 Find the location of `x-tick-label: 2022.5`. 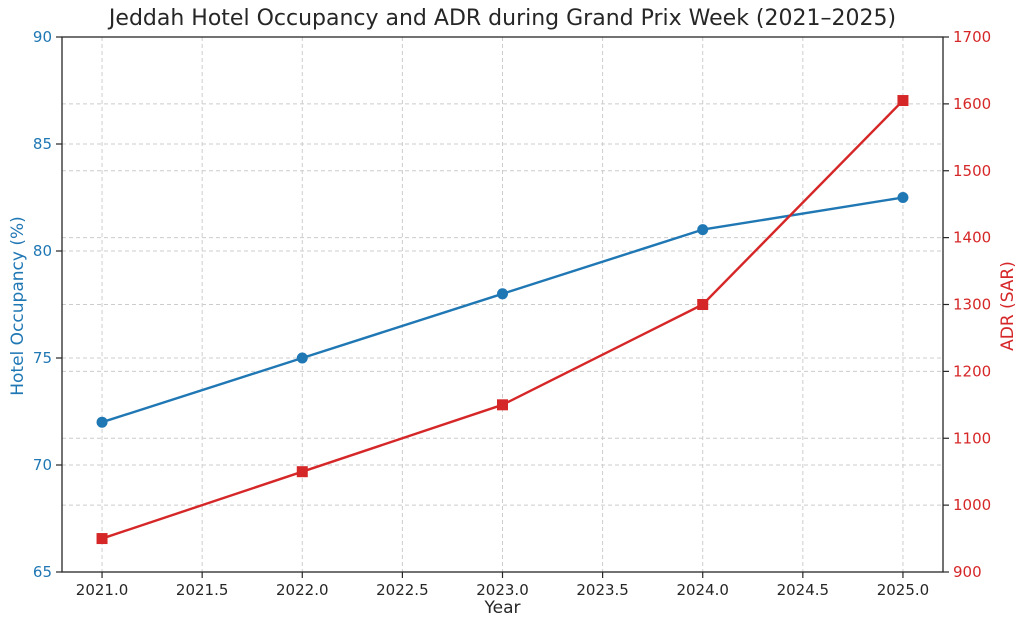

x-tick-label: 2022.5 is located at coordinates (402, 590).